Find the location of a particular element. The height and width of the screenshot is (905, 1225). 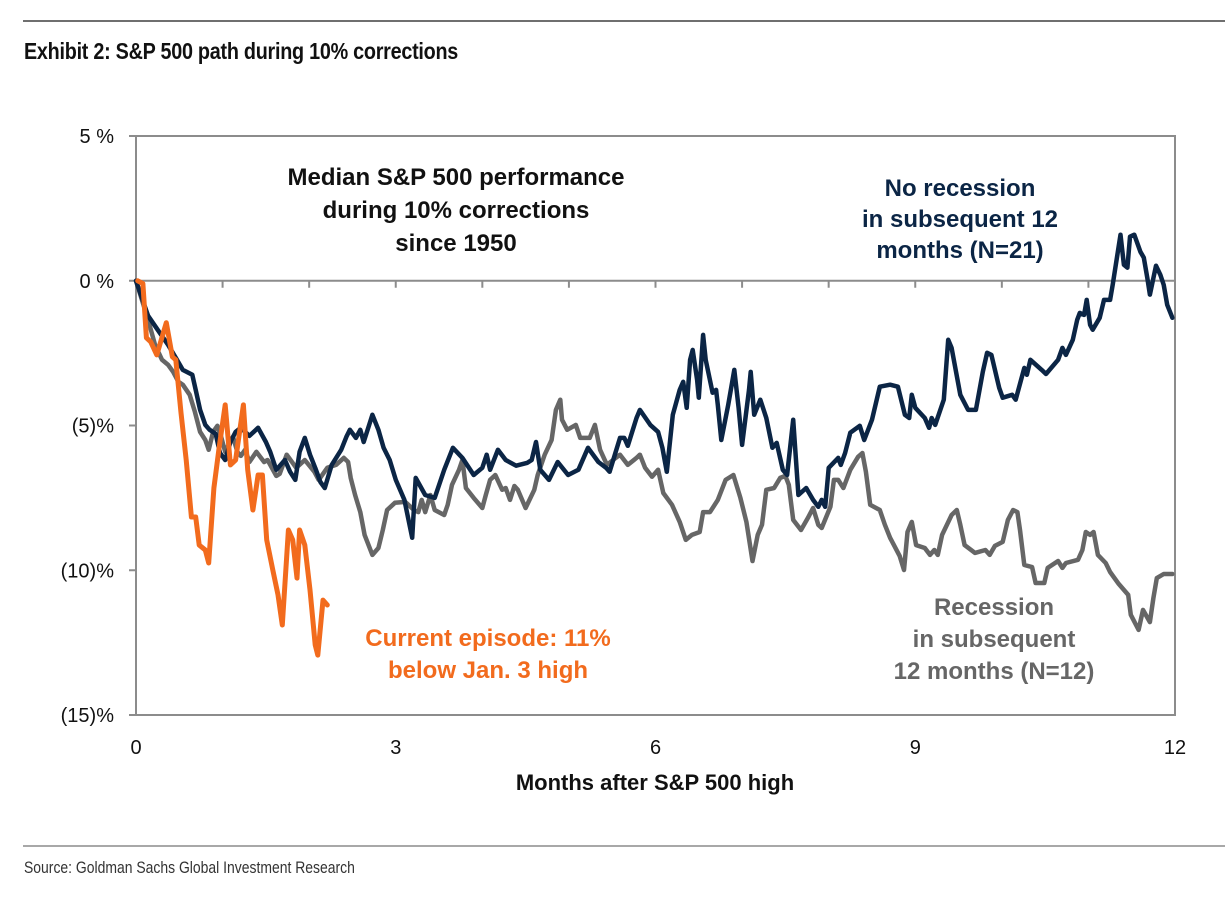

x-tick-label: 6 is located at coordinates (655, 748).